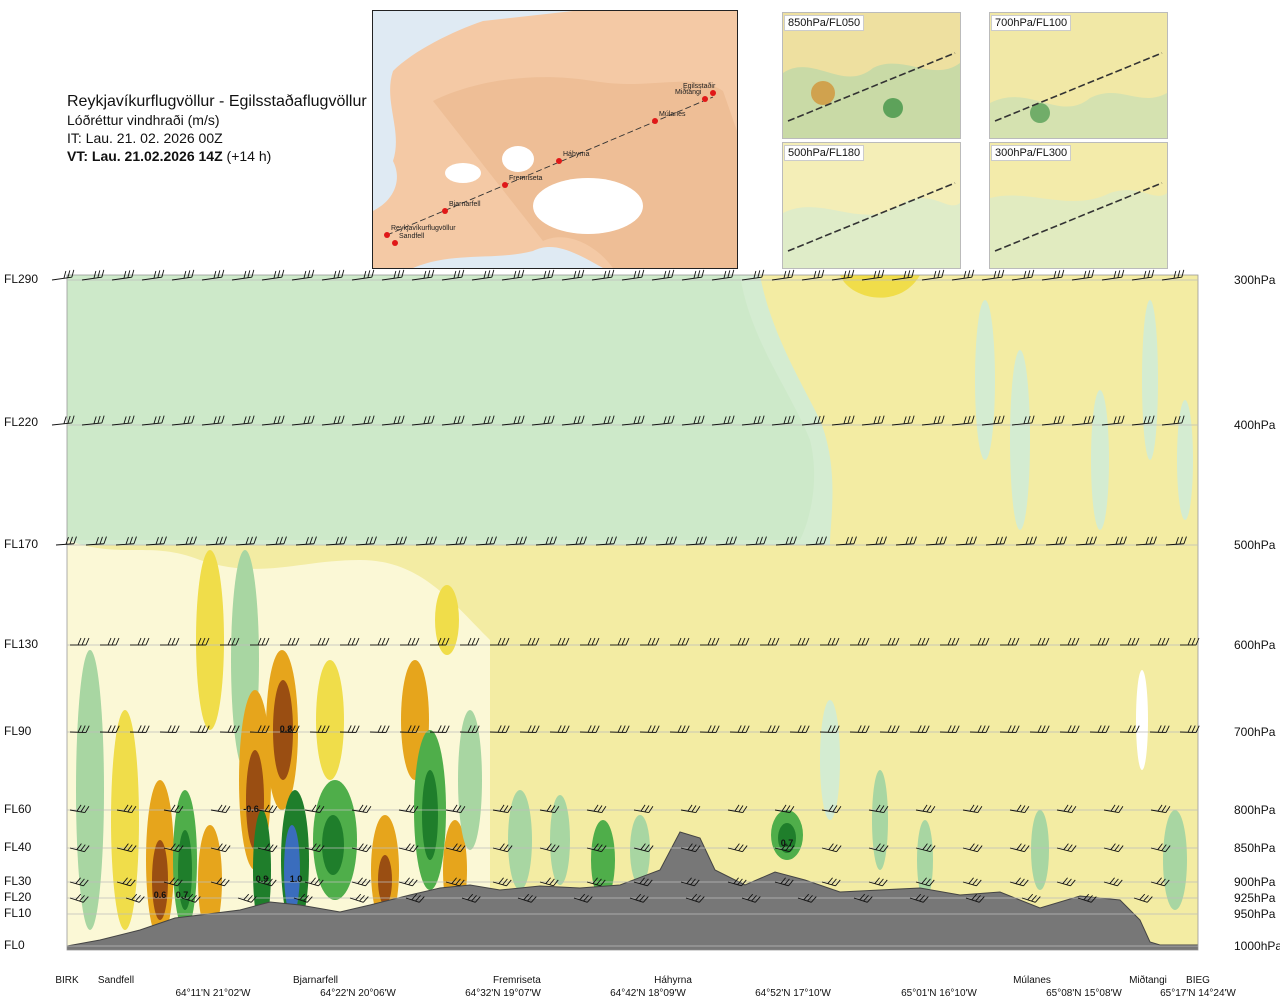 This screenshot has width=1280, height=1005. Describe the element at coordinates (1255, 732) in the screenshot. I see `pressure-level-label: 700hPa` at that location.